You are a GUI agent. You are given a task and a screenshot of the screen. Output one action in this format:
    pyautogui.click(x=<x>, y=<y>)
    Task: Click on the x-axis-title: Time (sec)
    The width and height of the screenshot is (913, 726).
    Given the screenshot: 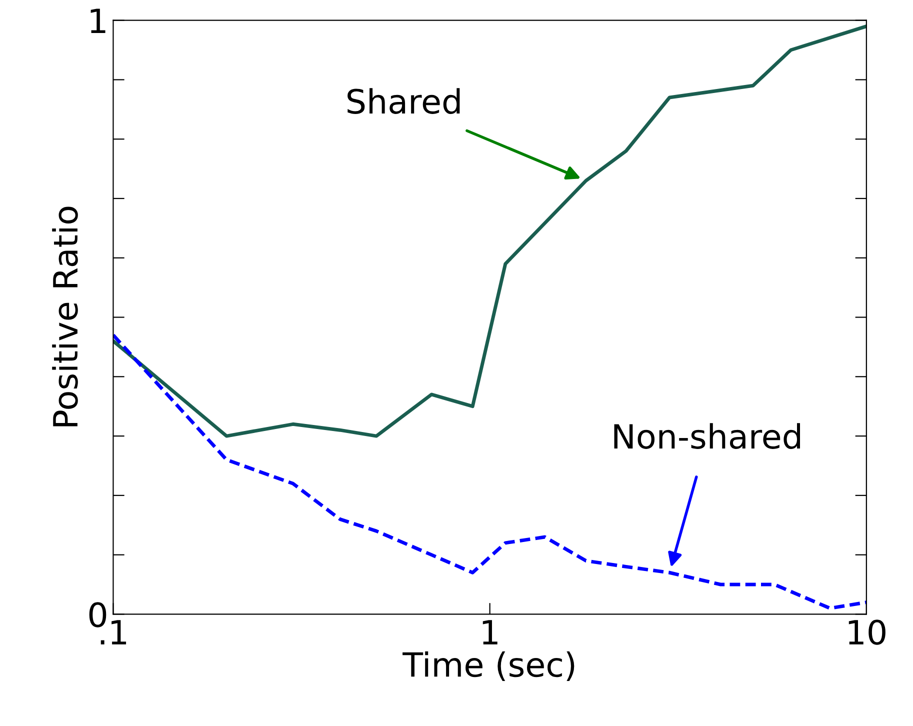 What is the action you would take?
    pyautogui.click(x=488, y=666)
    